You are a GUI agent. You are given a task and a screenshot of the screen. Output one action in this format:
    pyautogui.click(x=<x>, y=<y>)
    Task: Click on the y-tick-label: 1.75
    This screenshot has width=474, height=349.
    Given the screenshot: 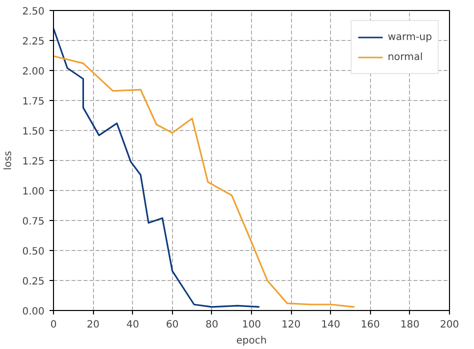 What is the action you would take?
    pyautogui.click(x=33, y=102)
    